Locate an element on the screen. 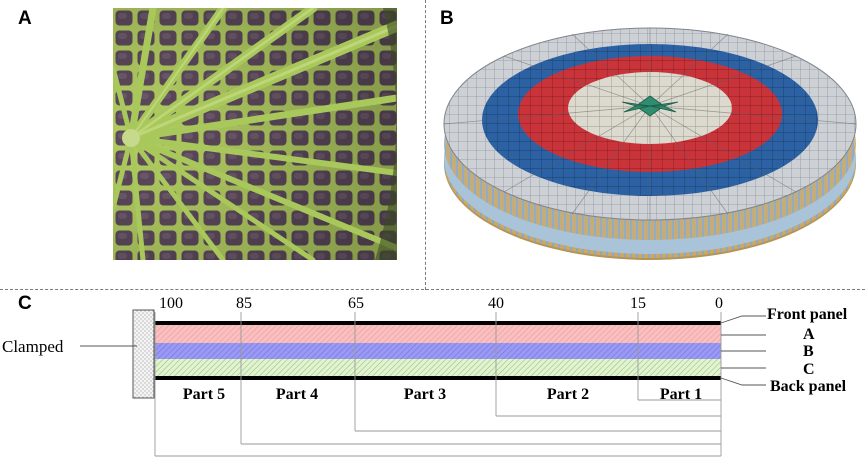 The height and width of the screenshot is (460, 865). panel-label-b: B is located at coordinates (447, 18).